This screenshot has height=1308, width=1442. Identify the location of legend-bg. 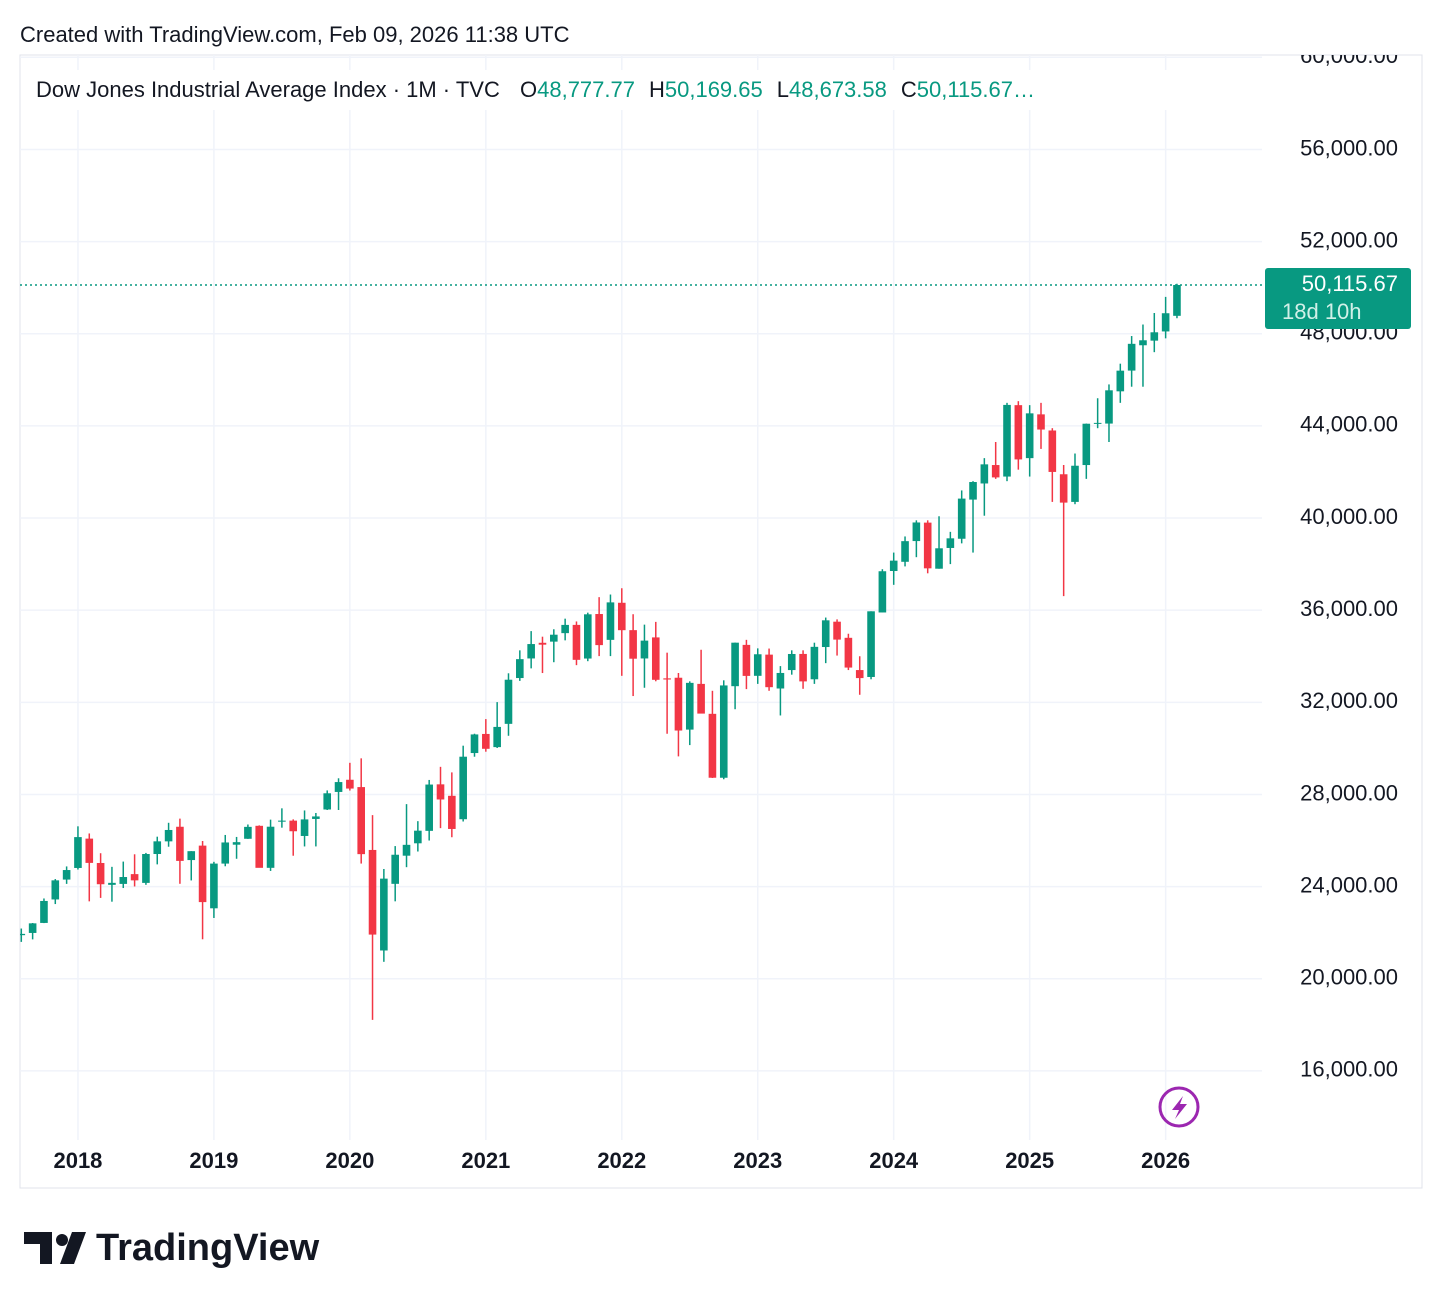
(598, 90).